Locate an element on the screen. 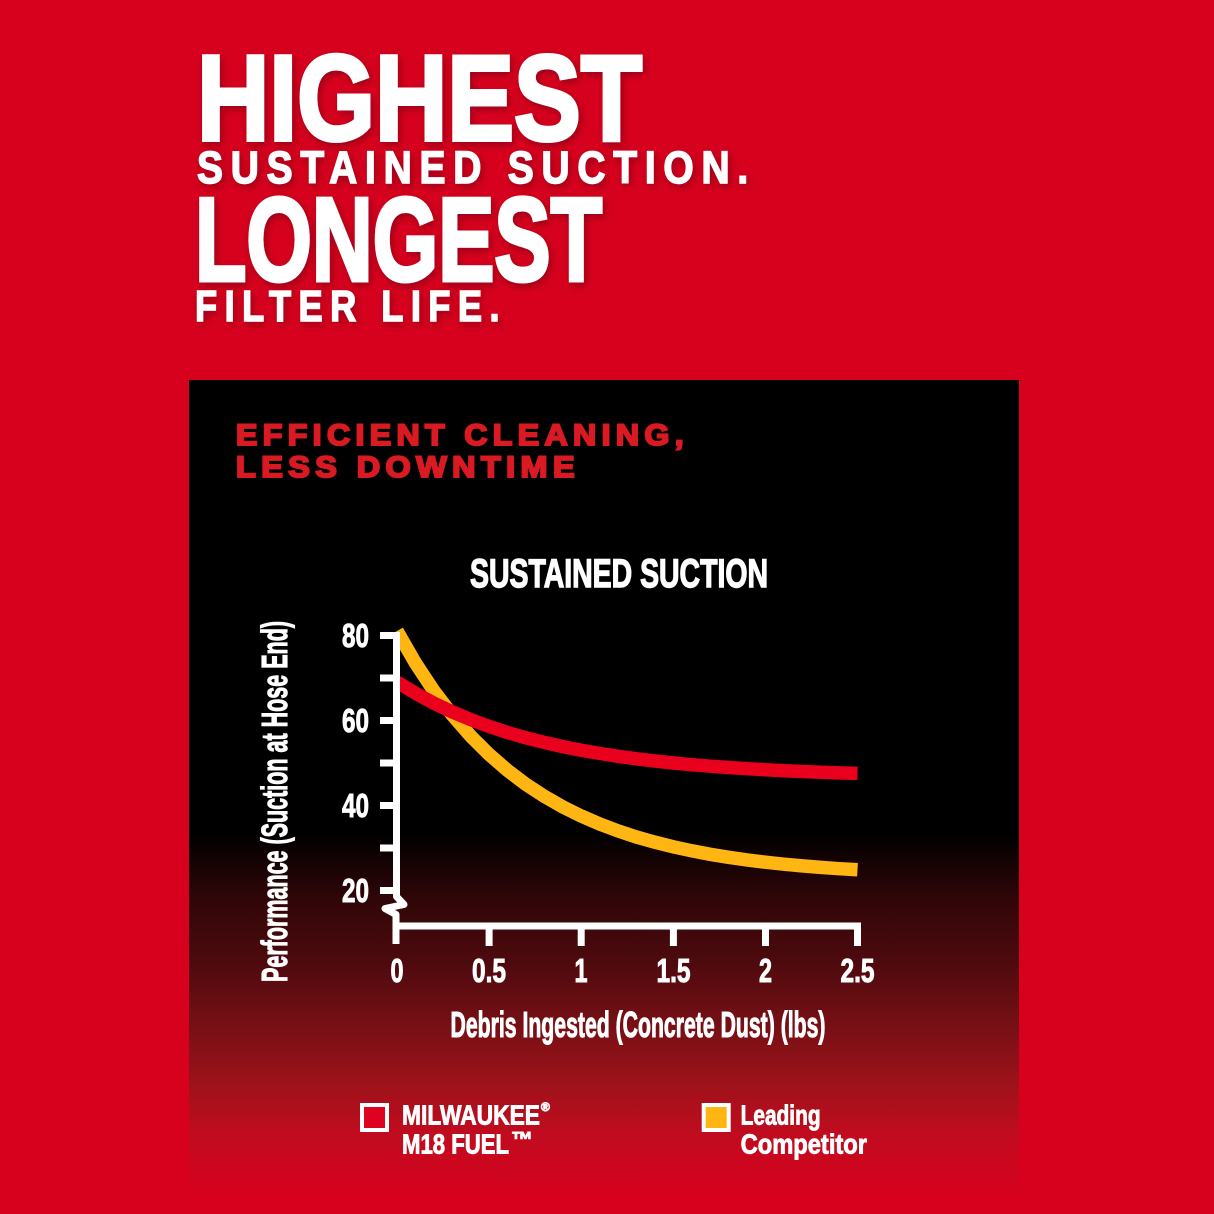 The image size is (1214, 1214). svg-text: 40 is located at coordinates (355, 805).